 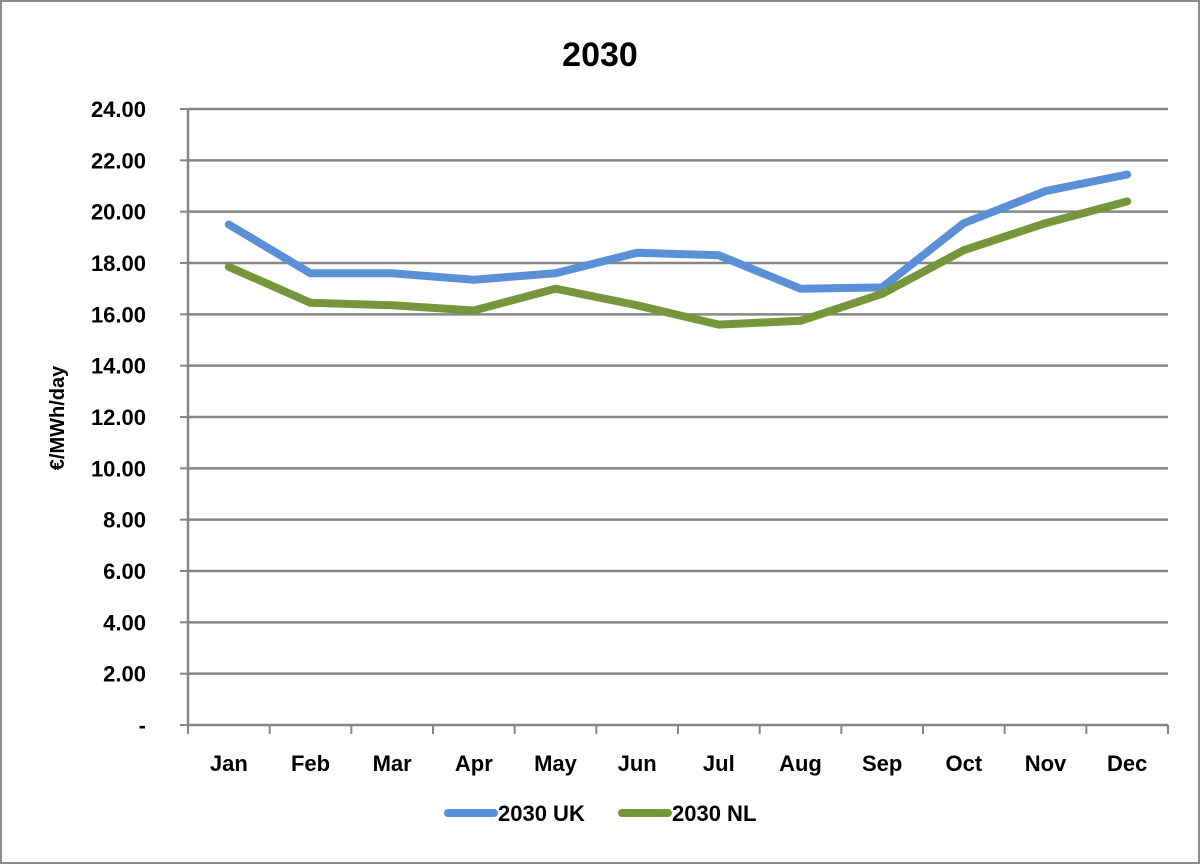 What do you see at coordinates (474, 763) in the screenshot?
I see `x-tick-label: Apr` at bounding box center [474, 763].